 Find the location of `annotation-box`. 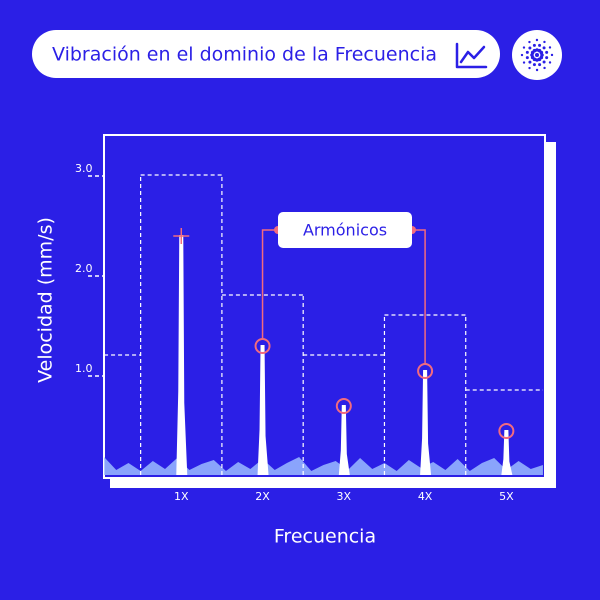

annotation-box is located at coordinates (345, 230).